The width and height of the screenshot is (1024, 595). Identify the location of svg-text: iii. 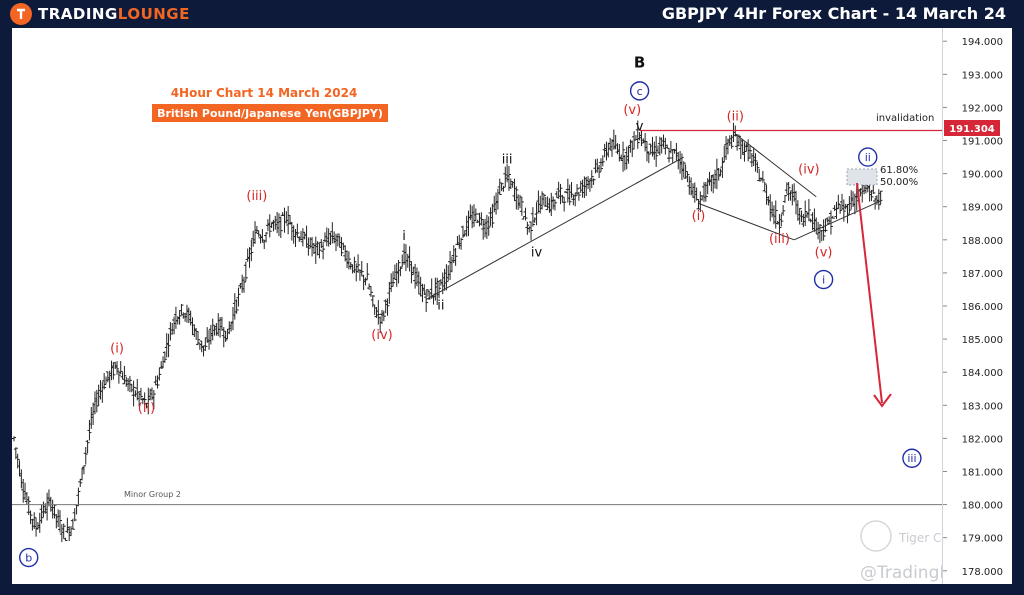
(911, 458).